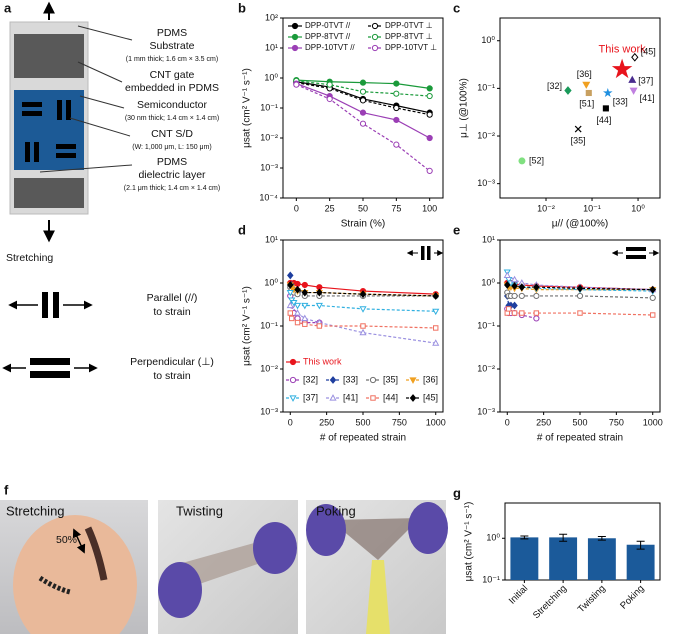  Describe the element at coordinates (580, 224) in the screenshot. I see `x-axis-label: μ// (@100%)` at that location.